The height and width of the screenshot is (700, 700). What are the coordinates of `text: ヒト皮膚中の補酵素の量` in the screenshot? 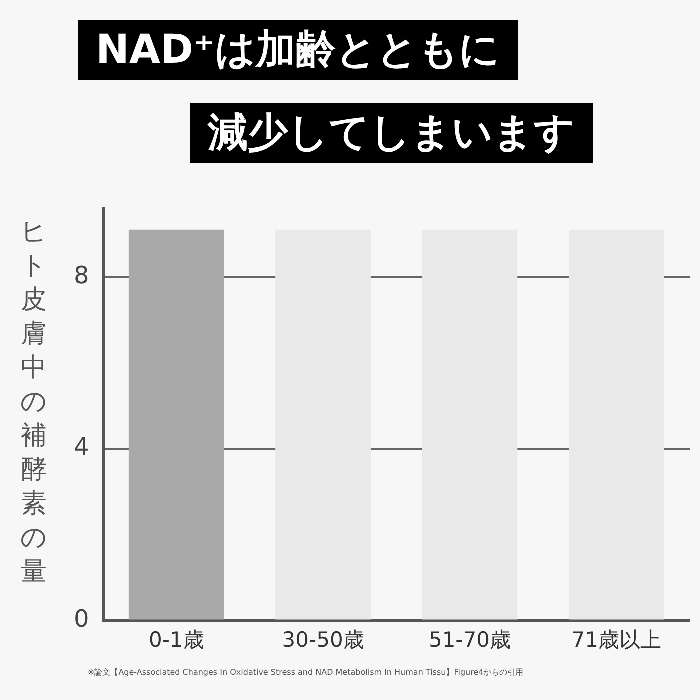 It's located at (34, 402).